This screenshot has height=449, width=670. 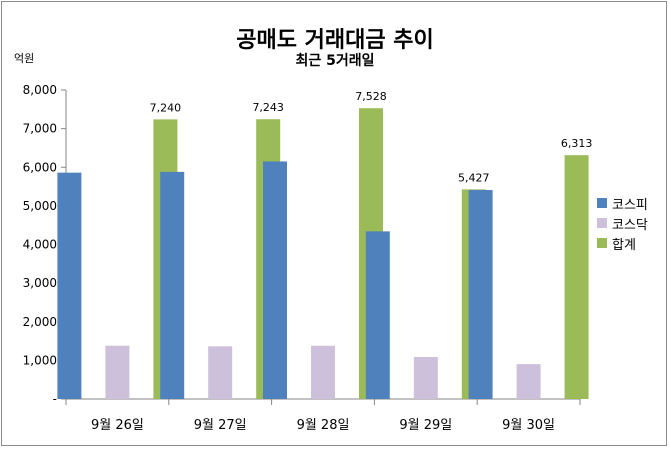 I want to click on y-tick-label: 1,000, so click(x=40, y=360).